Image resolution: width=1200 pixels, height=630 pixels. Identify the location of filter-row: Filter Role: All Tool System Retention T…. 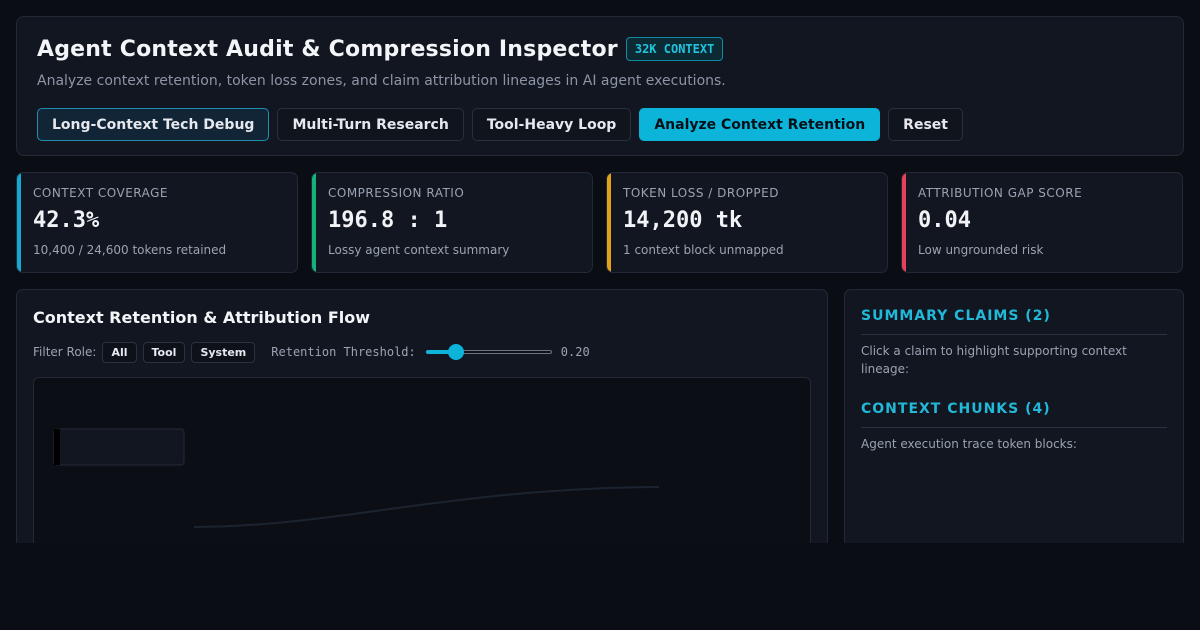
(422, 352).